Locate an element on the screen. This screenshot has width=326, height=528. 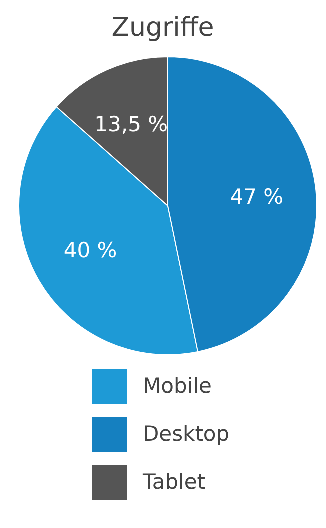
legend-label: Desktop is located at coordinates (186, 434).